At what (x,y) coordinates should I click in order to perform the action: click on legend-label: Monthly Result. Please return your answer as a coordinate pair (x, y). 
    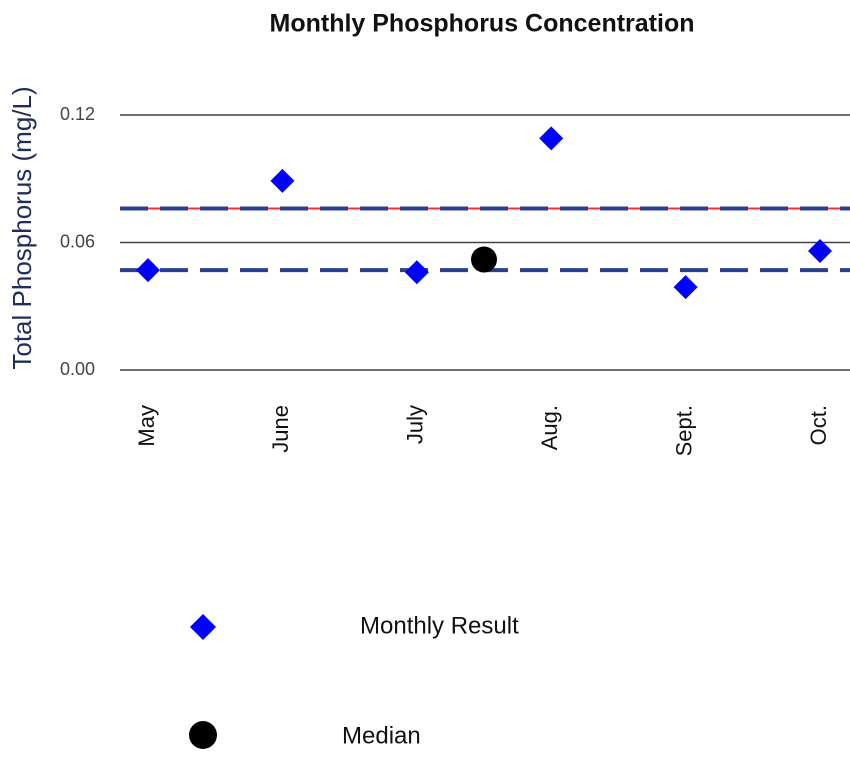
    Looking at the image, I should click on (439, 625).